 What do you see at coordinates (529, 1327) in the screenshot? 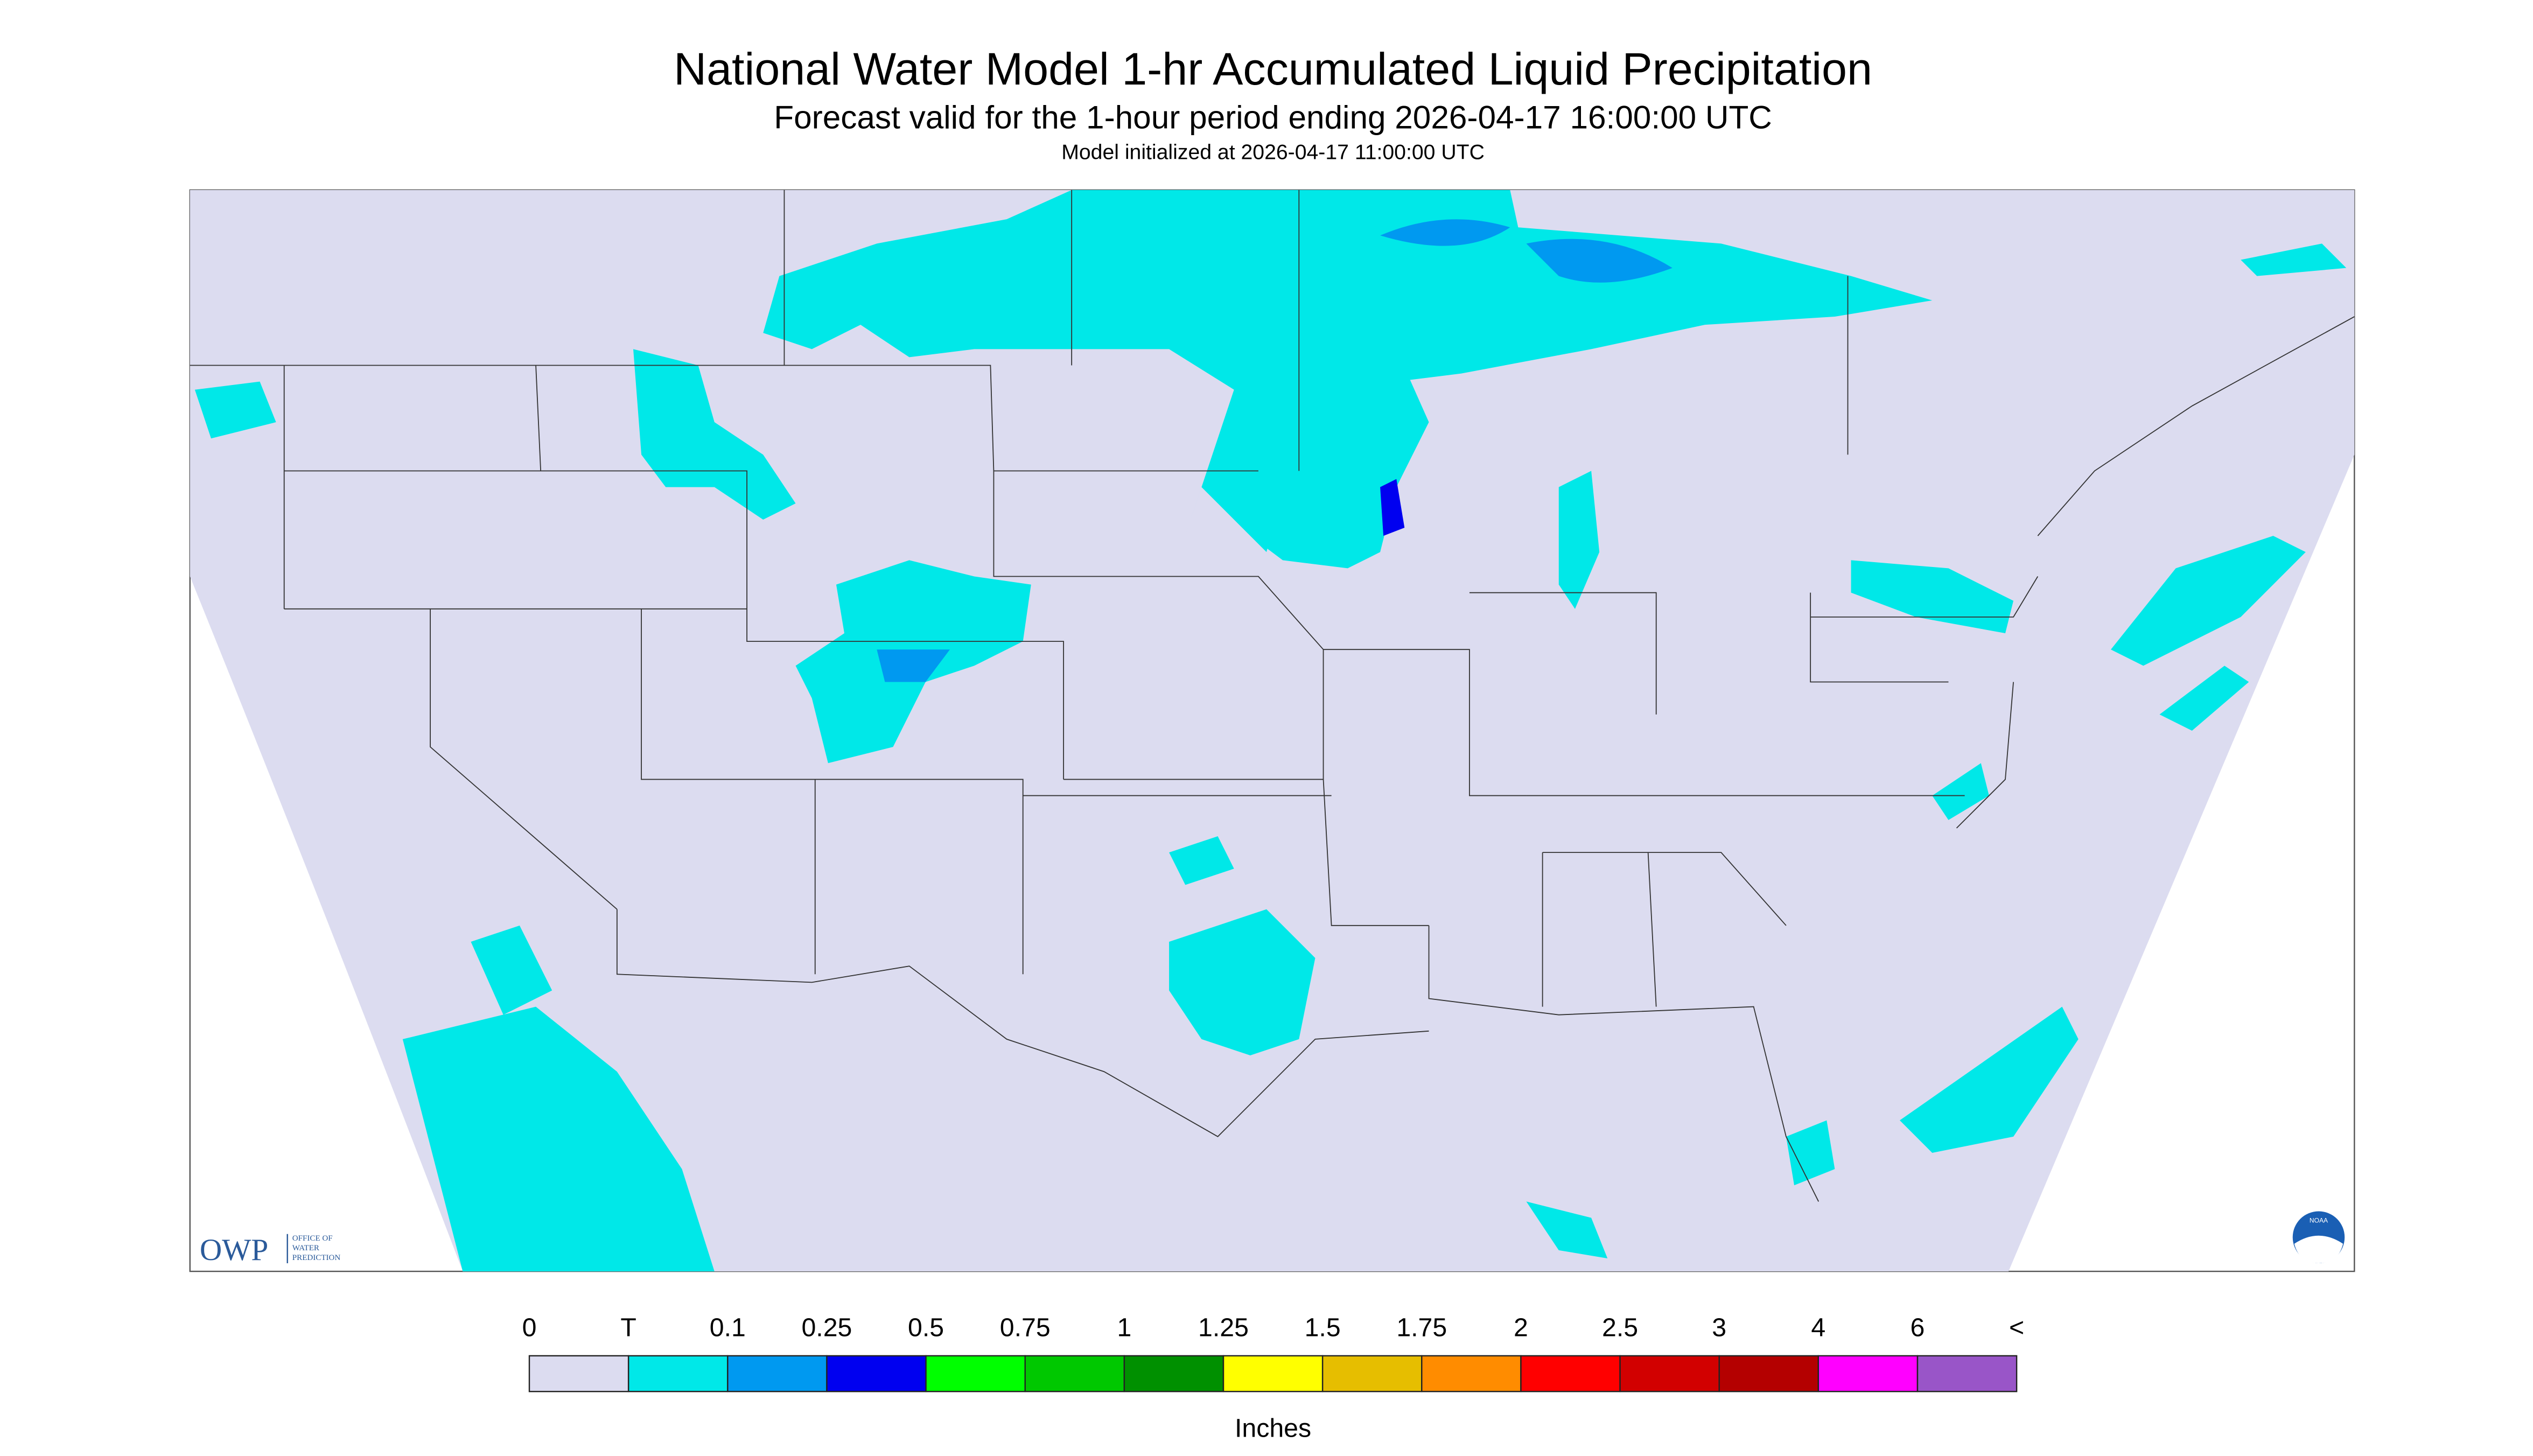
I see `legend-label: 0` at bounding box center [529, 1327].